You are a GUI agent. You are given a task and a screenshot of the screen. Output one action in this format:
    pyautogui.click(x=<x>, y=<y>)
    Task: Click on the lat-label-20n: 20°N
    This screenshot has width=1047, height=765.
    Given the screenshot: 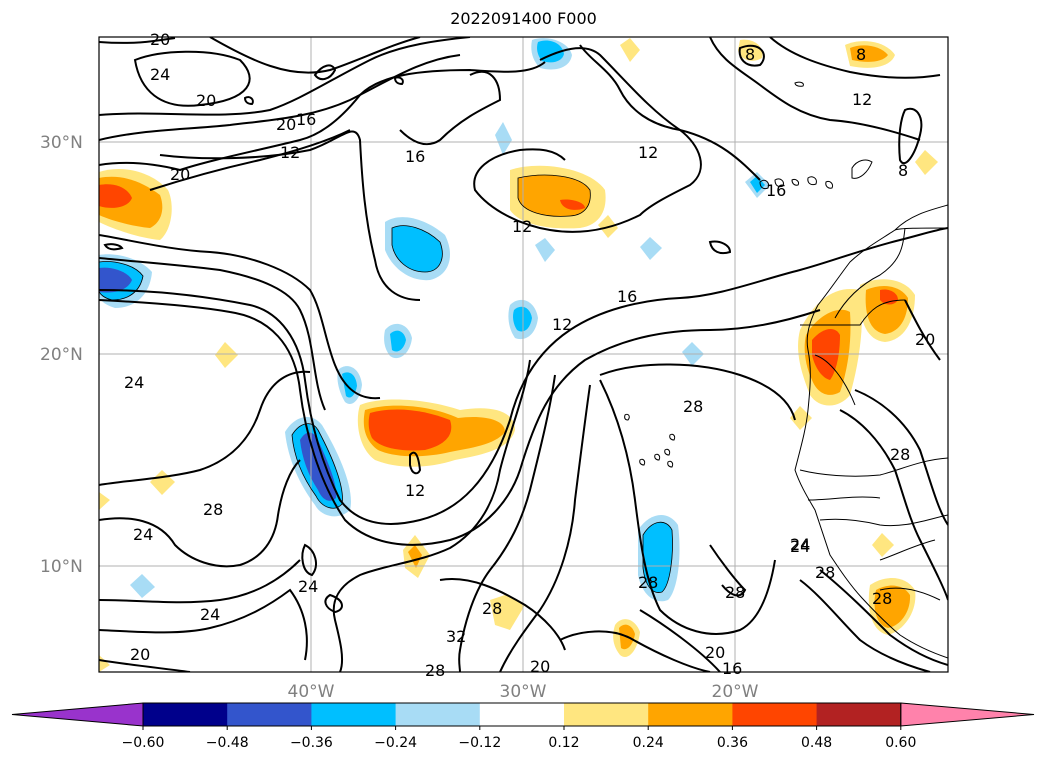 What is the action you would take?
    pyautogui.click(x=61, y=355)
    